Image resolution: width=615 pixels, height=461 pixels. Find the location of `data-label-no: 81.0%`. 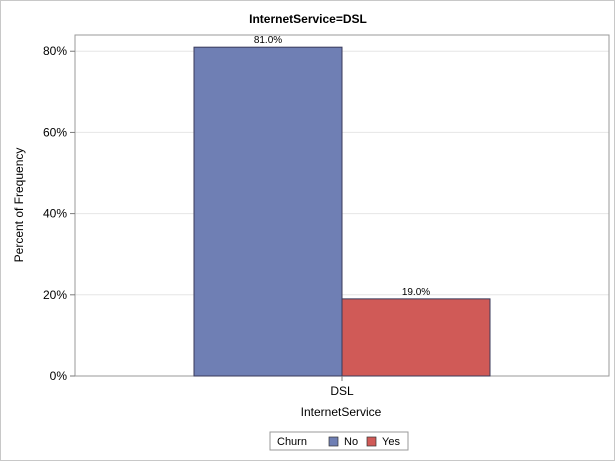

data-label-no: 81.0% is located at coordinates (268, 40).